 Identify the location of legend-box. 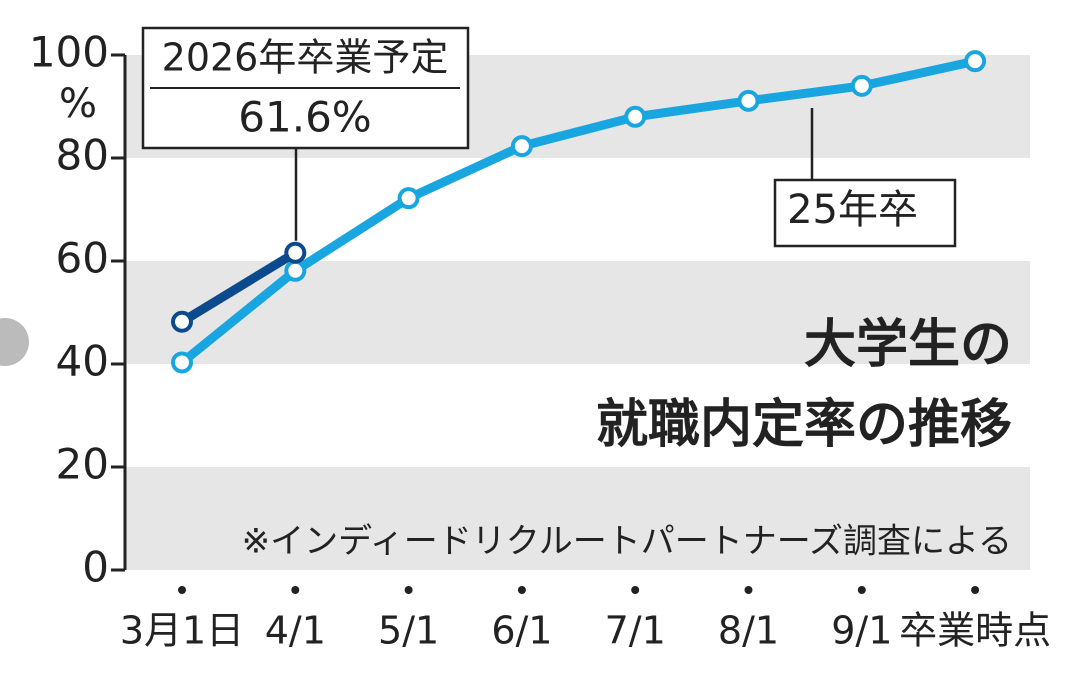
(865, 213).